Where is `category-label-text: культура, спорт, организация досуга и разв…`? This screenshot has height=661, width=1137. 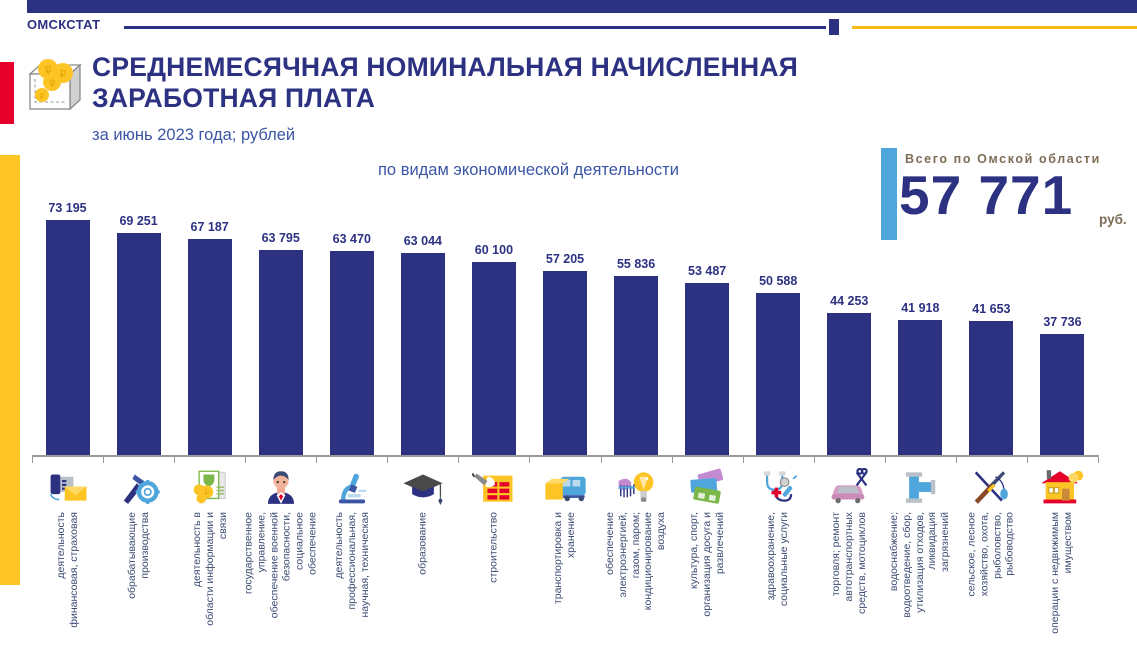
category-label-text: культура, спорт, организация досуга и разв… is located at coordinates (706, 564).